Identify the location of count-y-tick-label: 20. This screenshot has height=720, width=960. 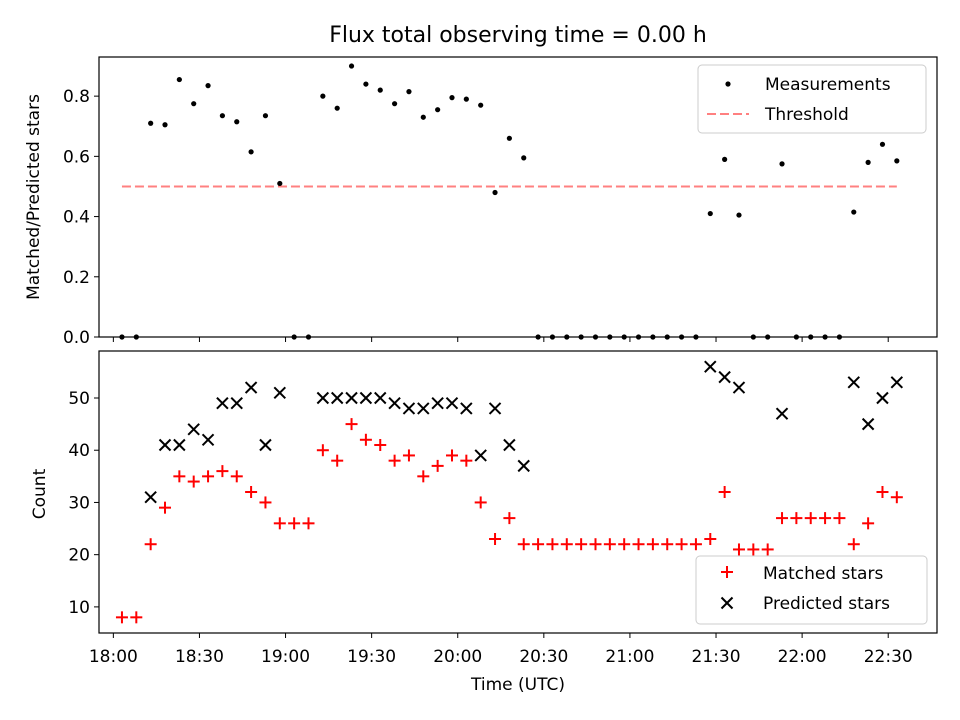
(79, 556).